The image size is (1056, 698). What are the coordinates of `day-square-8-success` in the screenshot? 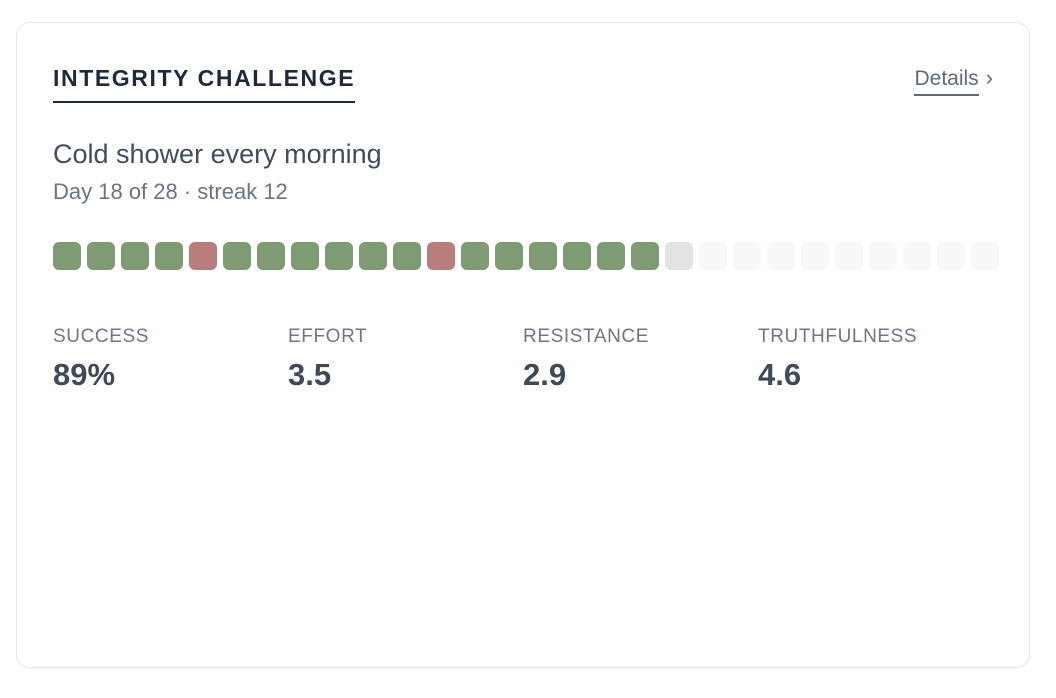 It's located at (305, 256).